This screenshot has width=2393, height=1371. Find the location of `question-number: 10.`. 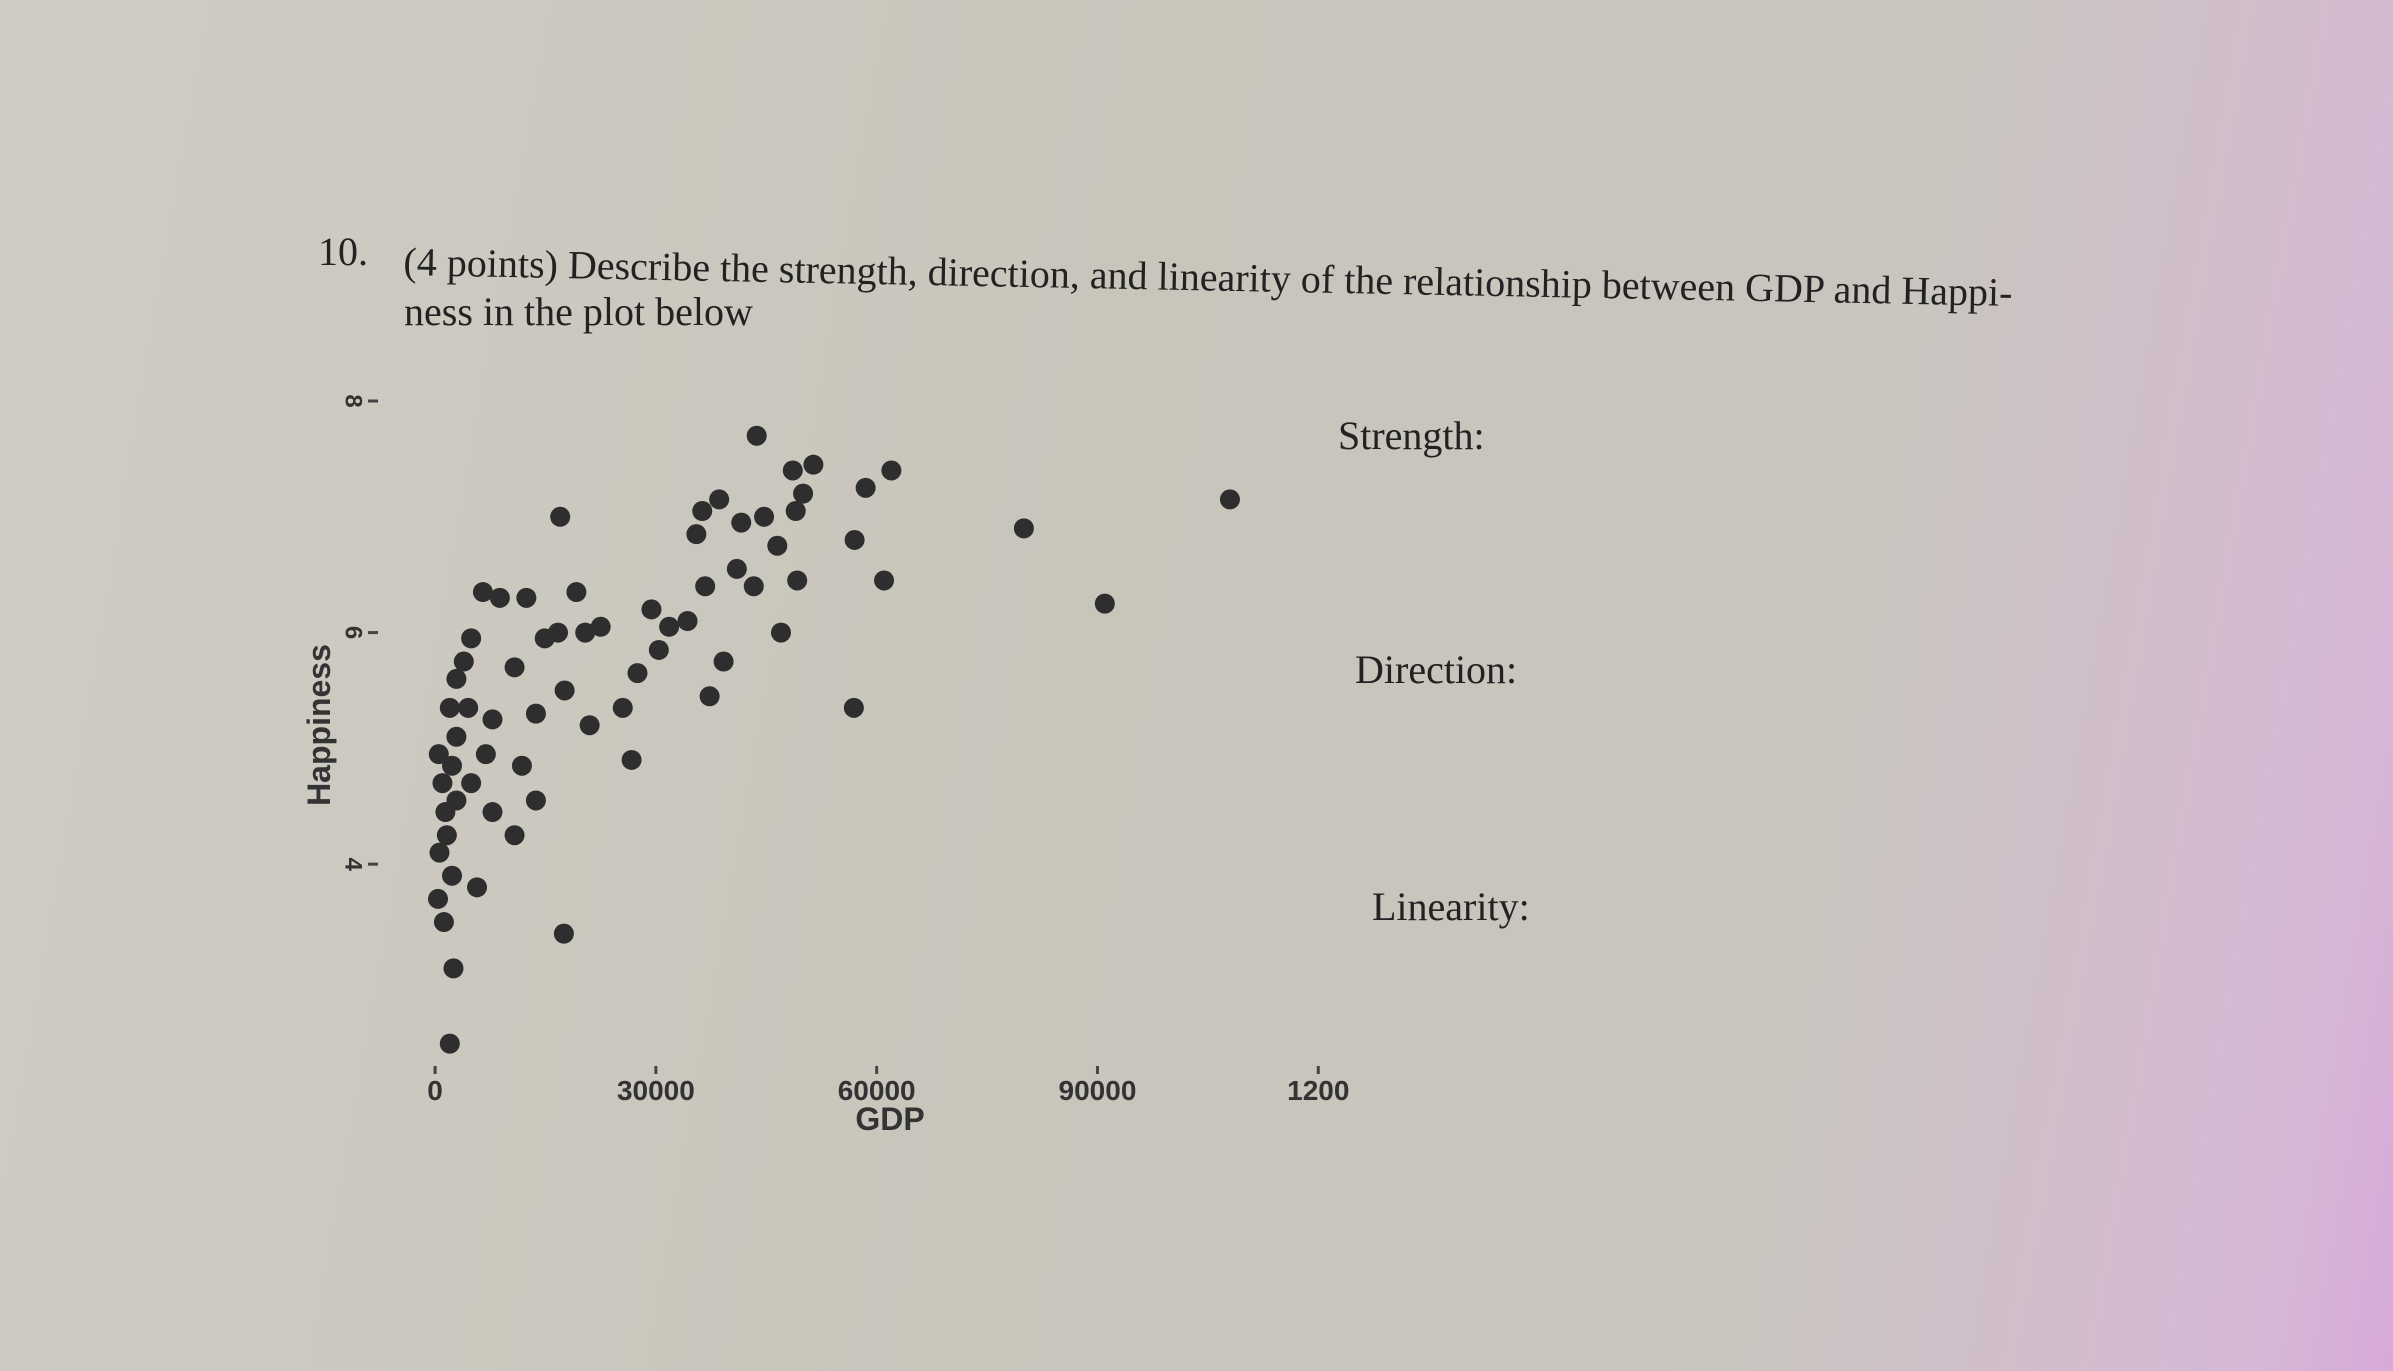

question-number: 10. is located at coordinates (343, 251).